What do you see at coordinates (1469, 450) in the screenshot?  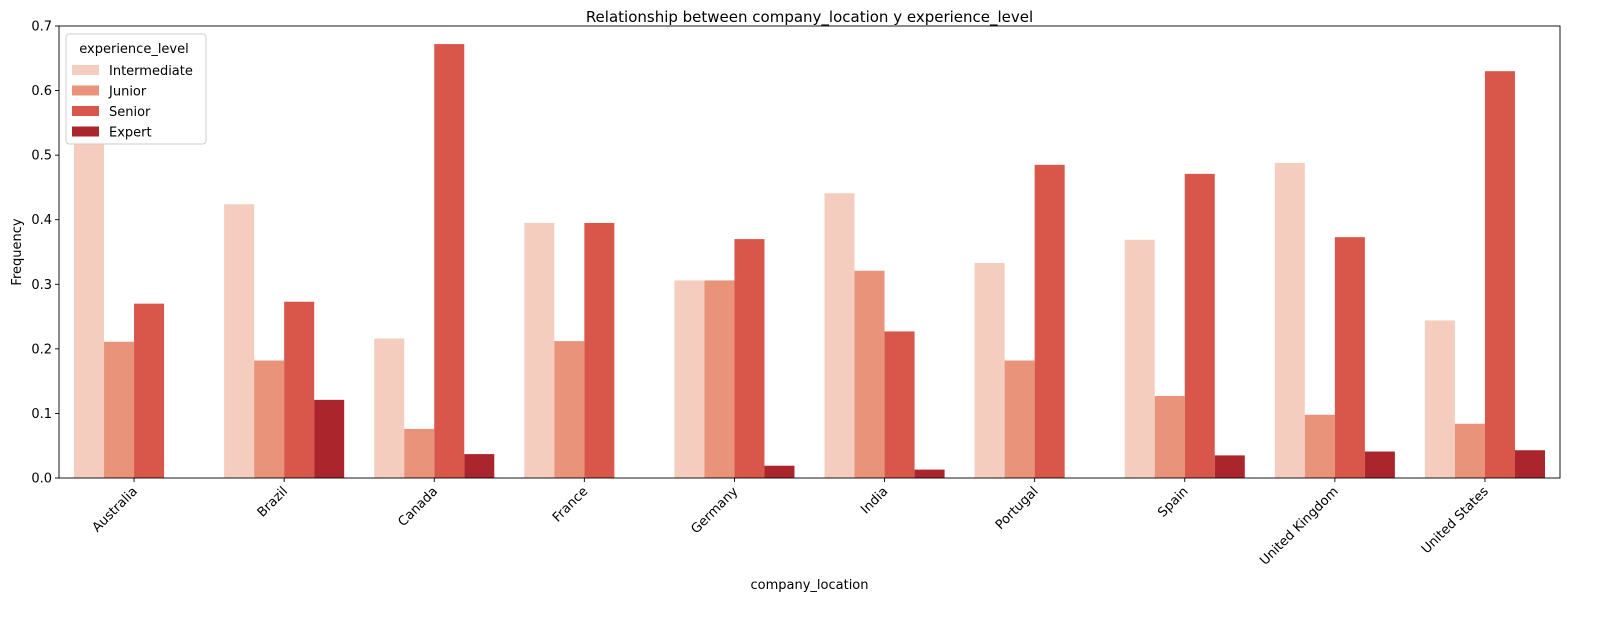 I see `bar-junior-united-states` at bounding box center [1469, 450].